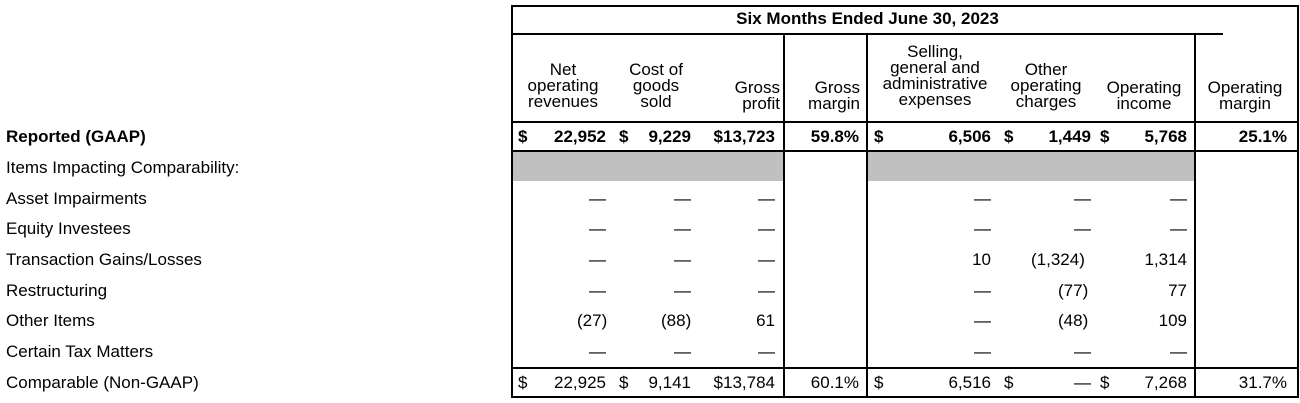 This screenshot has width=1300, height=403. What do you see at coordinates (682, 351) in the screenshot?
I see `cell-tax-cogs: —` at bounding box center [682, 351].